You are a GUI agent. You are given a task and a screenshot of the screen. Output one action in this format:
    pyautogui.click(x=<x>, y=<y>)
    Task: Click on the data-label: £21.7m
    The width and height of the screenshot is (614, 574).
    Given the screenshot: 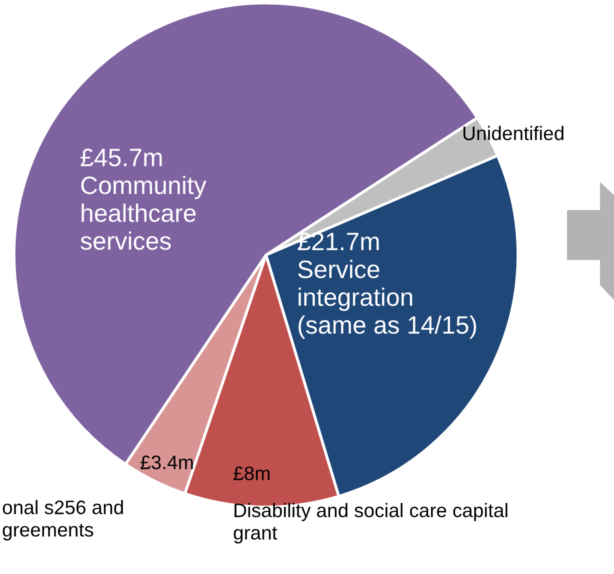 What is the action you would take?
    pyautogui.click(x=338, y=241)
    